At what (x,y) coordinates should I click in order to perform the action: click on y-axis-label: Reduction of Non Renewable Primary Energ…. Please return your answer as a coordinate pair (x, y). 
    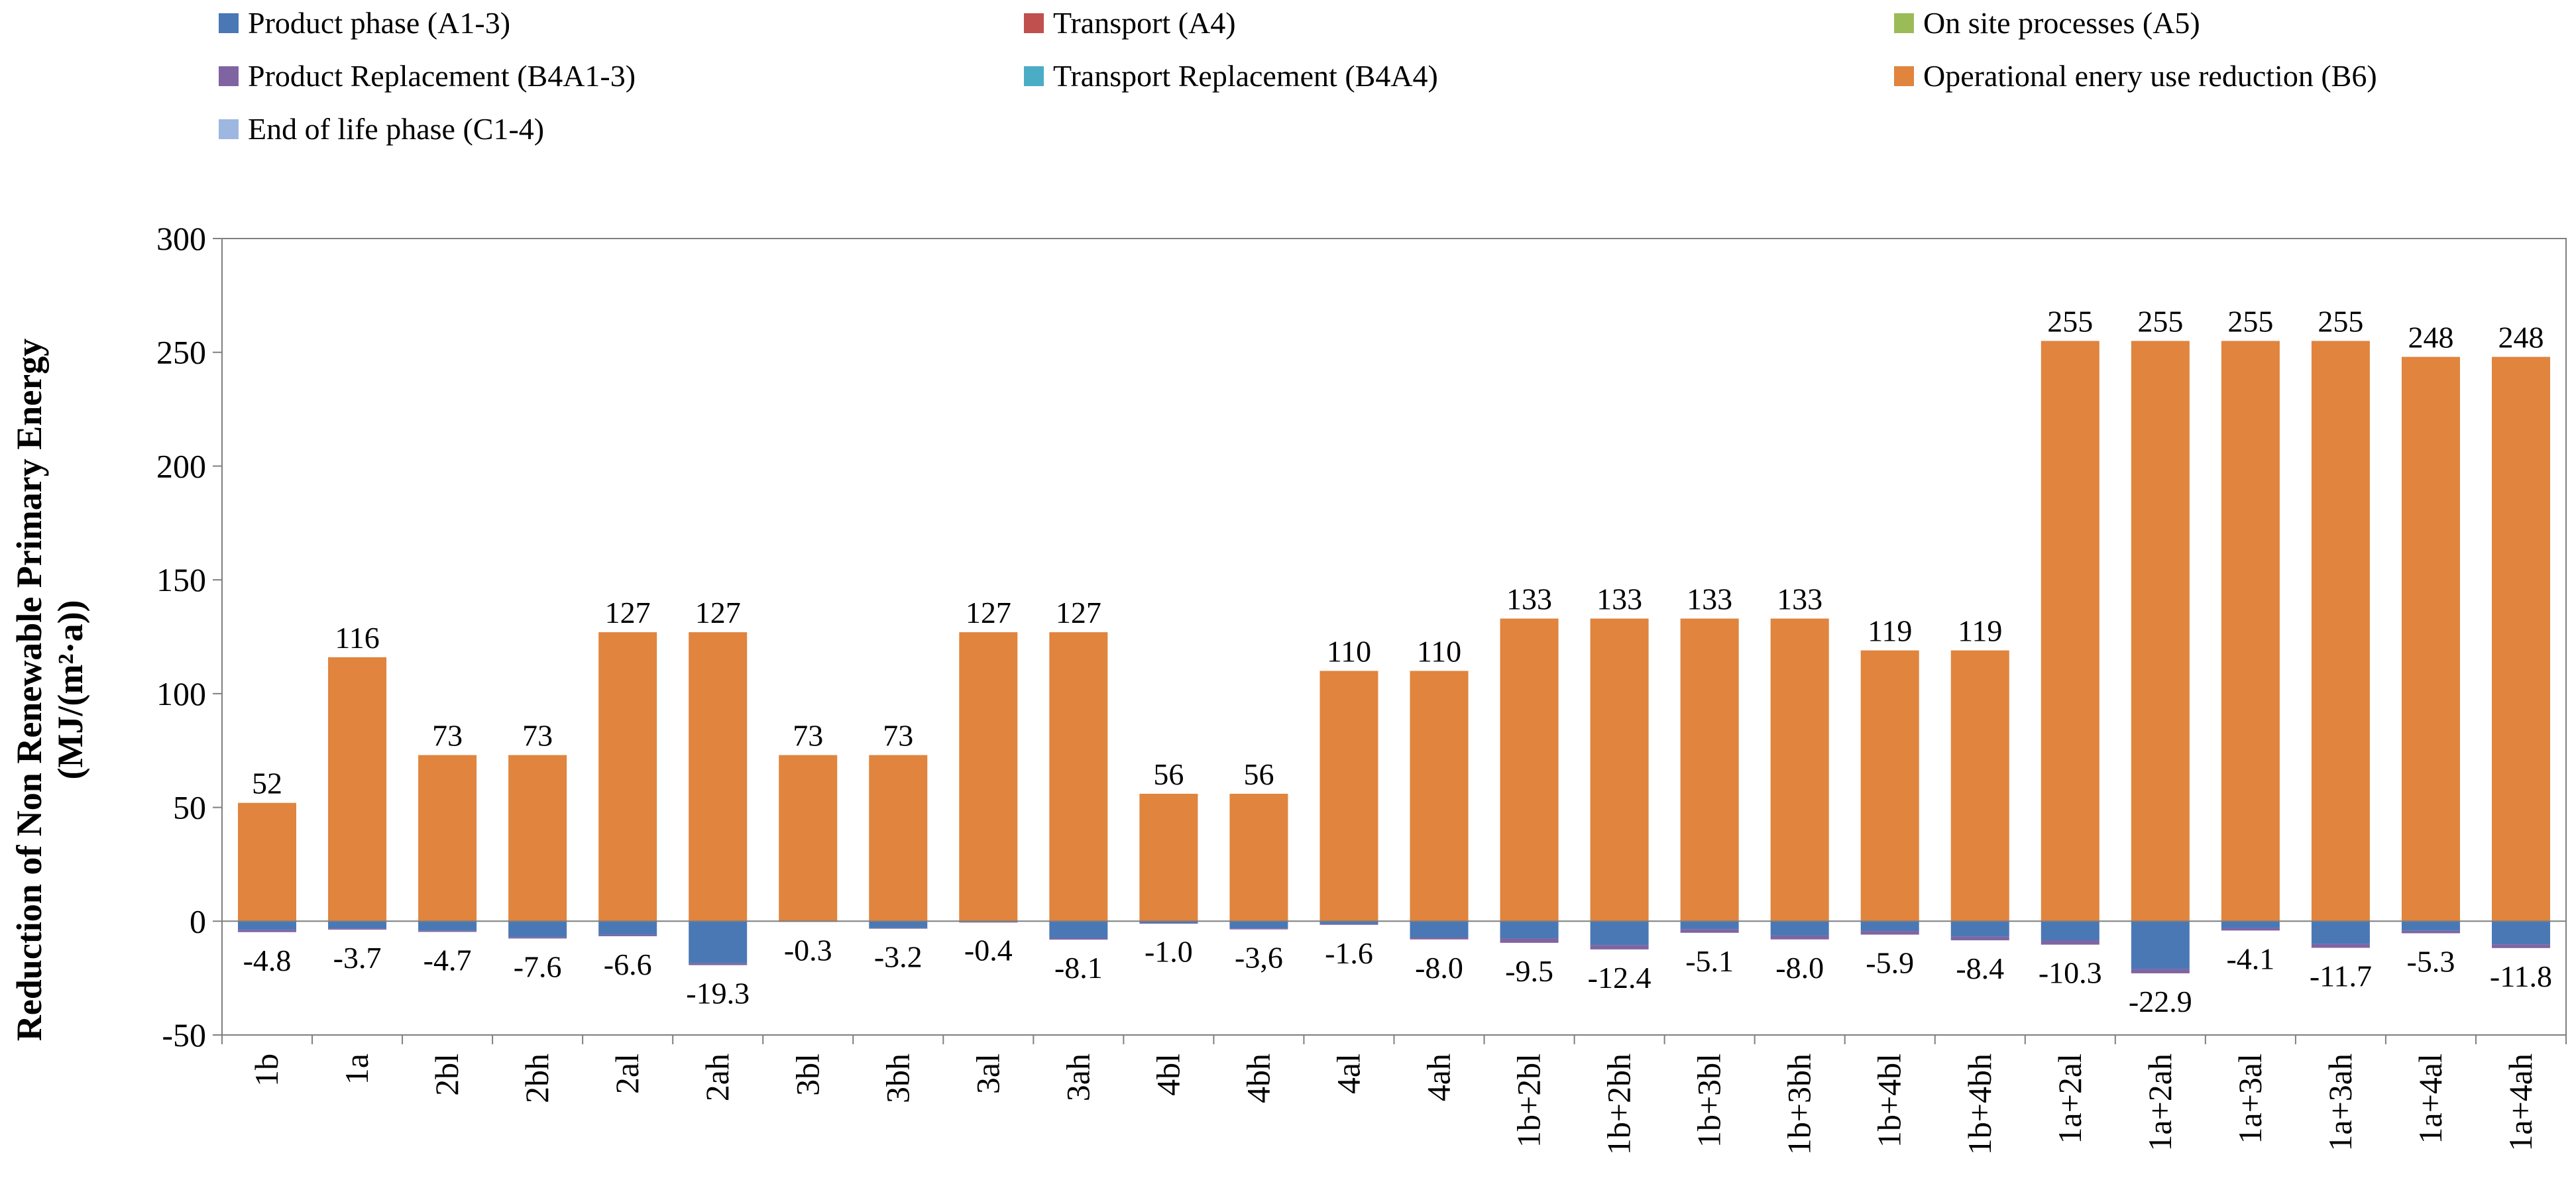
    Looking at the image, I should click on (49, 690).